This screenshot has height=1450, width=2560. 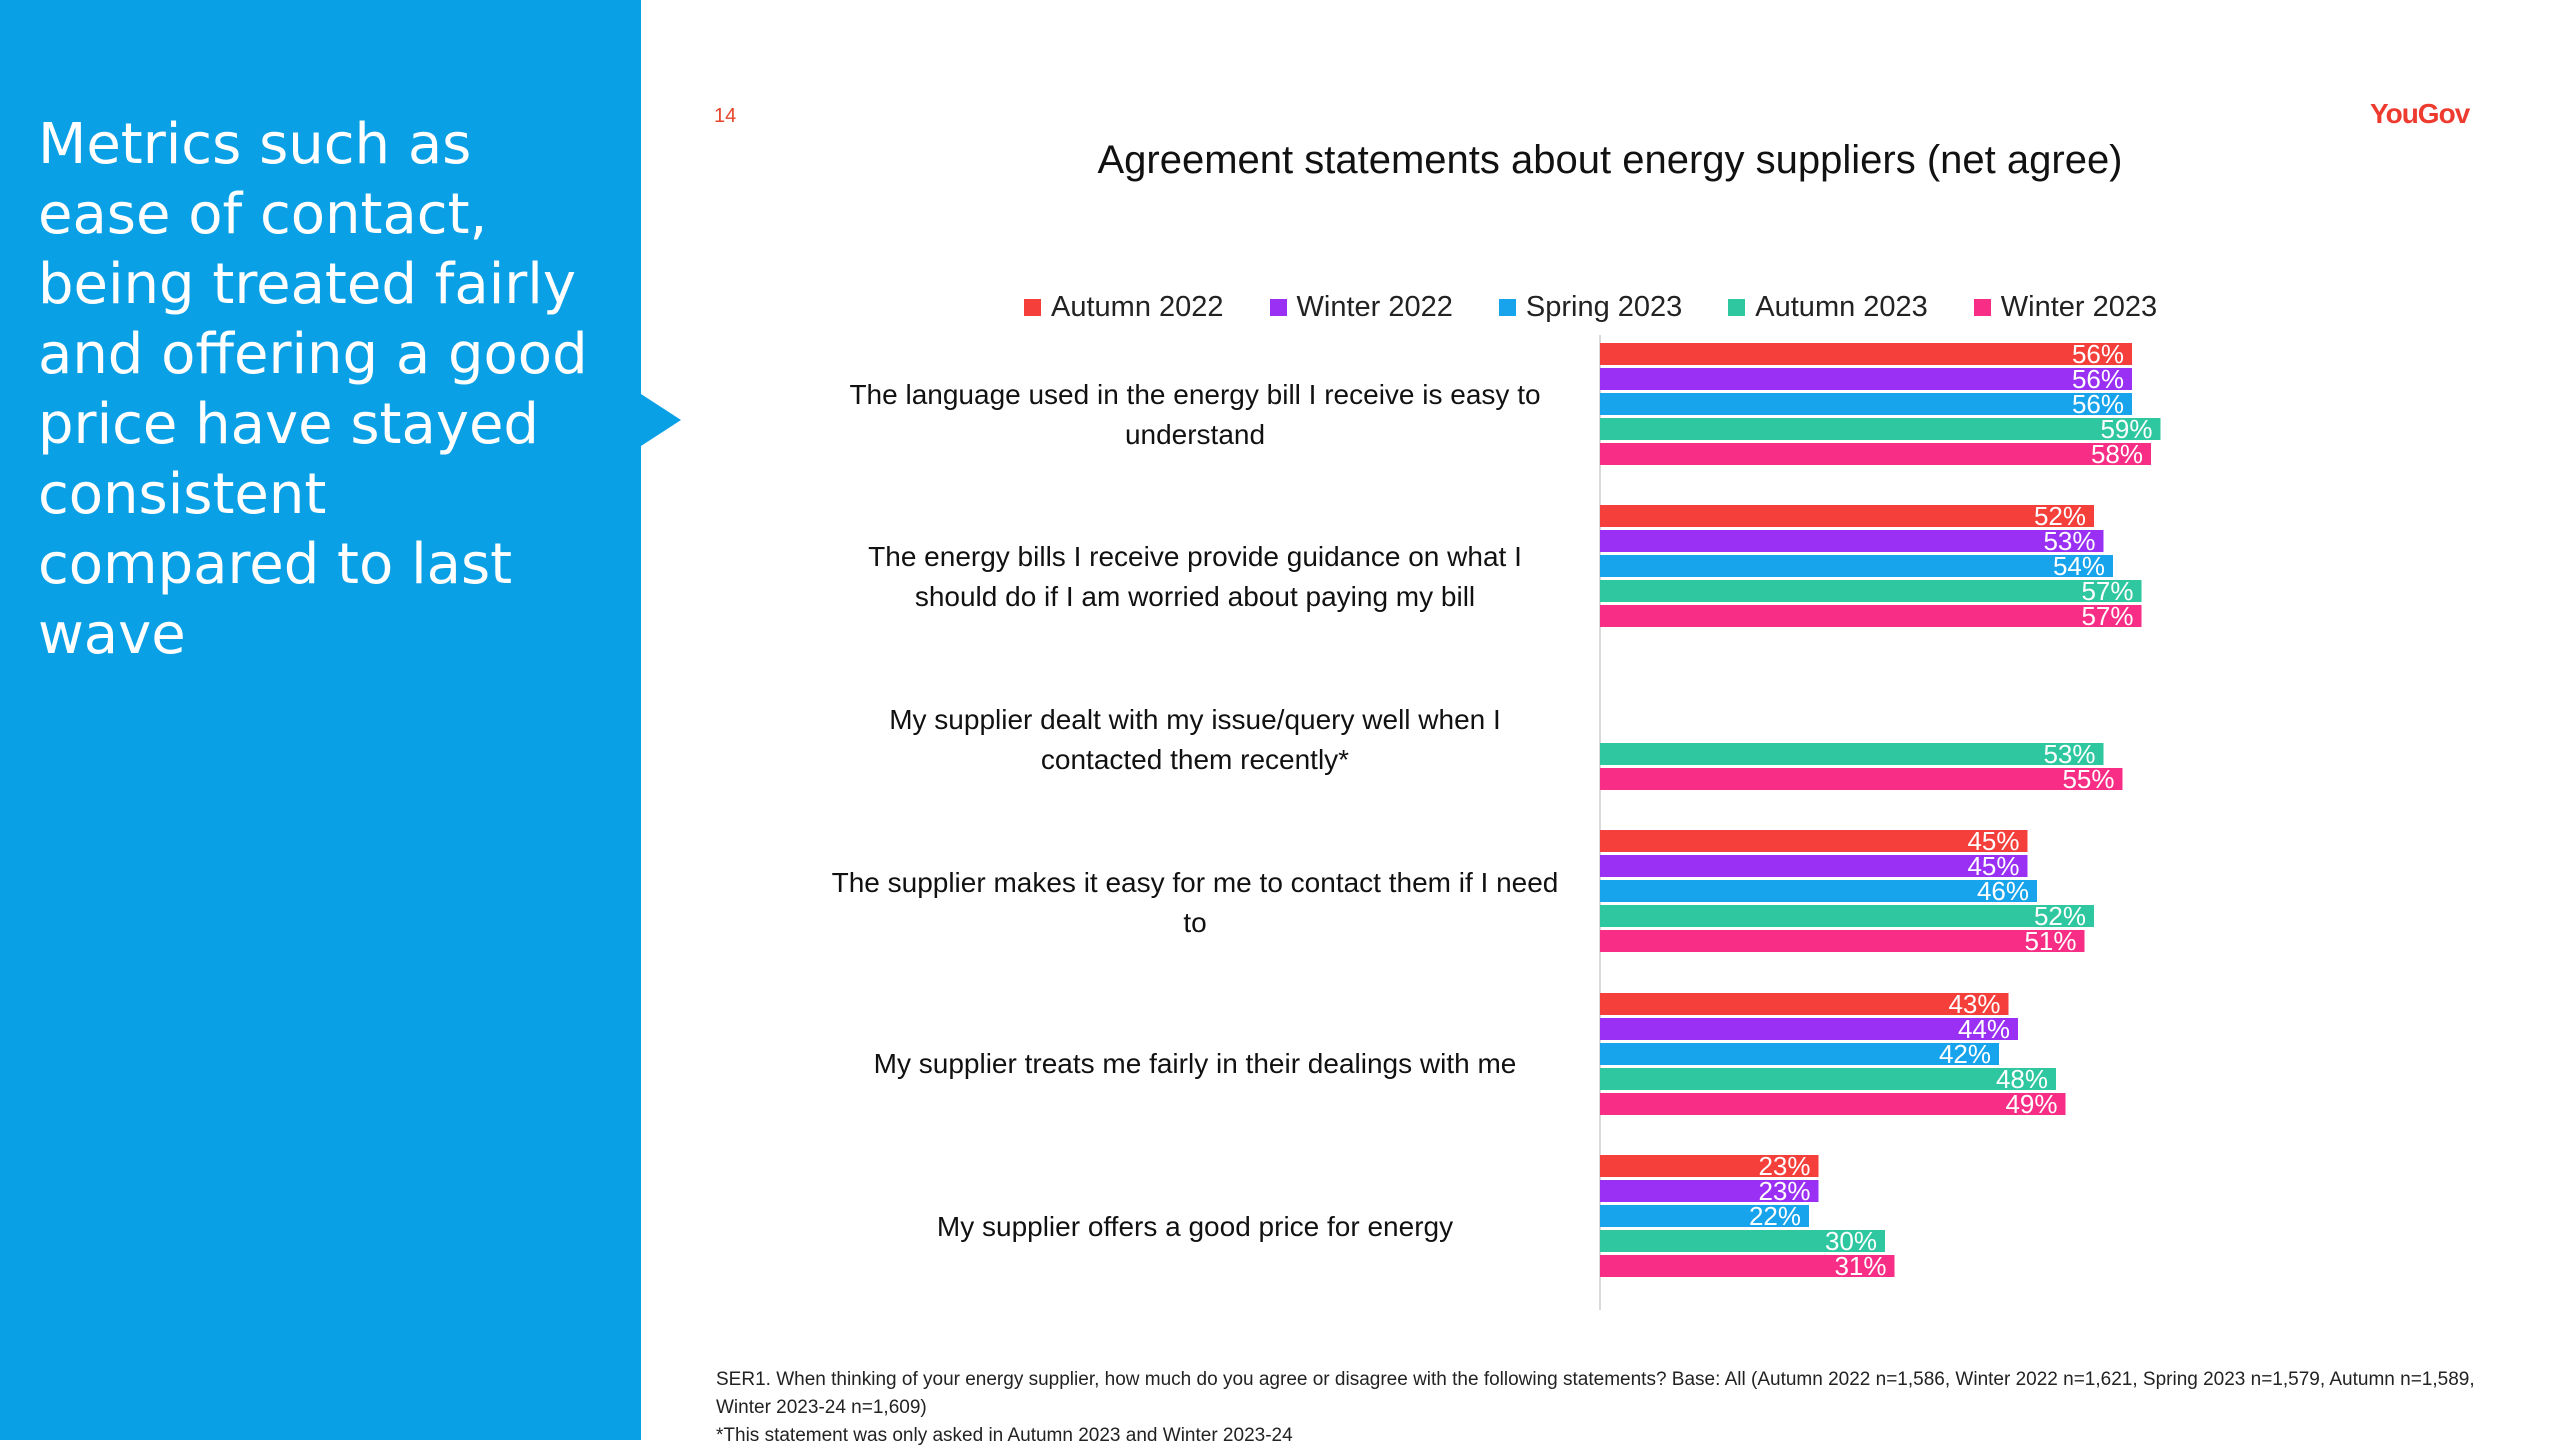 What do you see at coordinates (2022, 1079) in the screenshot?
I see `bar-value-label: 48%` at bounding box center [2022, 1079].